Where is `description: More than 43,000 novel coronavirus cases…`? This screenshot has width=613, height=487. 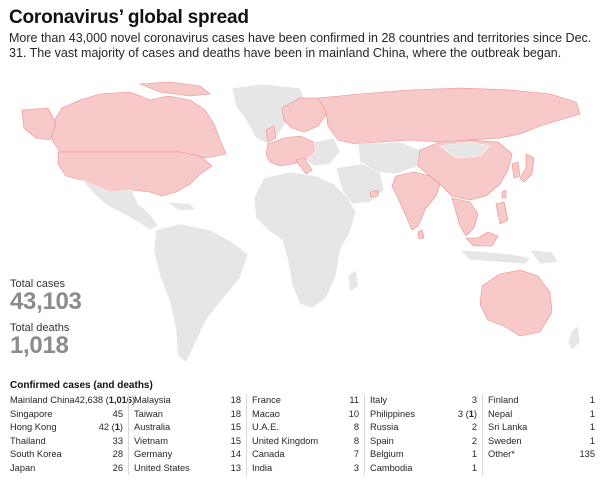 description: More than 43,000 novel coronavirus cases… is located at coordinates (300, 45).